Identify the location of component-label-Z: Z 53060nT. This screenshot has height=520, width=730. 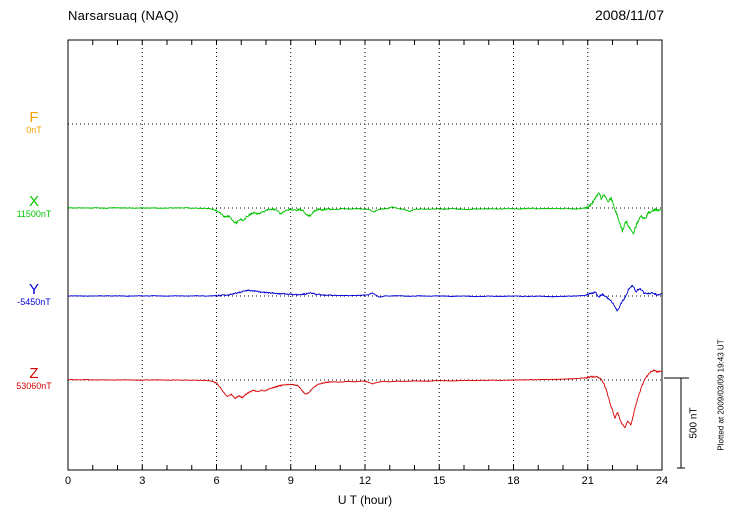
(34, 379).